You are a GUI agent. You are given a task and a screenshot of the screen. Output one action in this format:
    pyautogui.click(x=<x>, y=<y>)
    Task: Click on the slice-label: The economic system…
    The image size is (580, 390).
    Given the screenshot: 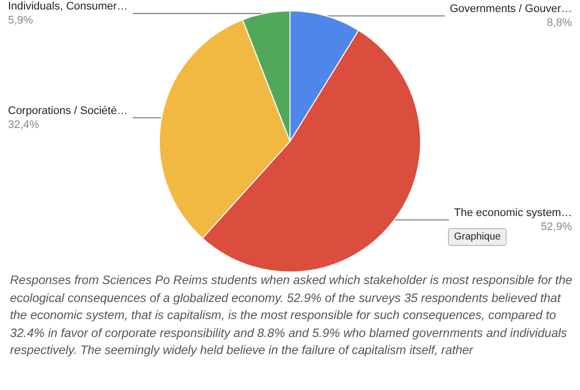 What is the action you would take?
    pyautogui.click(x=513, y=212)
    